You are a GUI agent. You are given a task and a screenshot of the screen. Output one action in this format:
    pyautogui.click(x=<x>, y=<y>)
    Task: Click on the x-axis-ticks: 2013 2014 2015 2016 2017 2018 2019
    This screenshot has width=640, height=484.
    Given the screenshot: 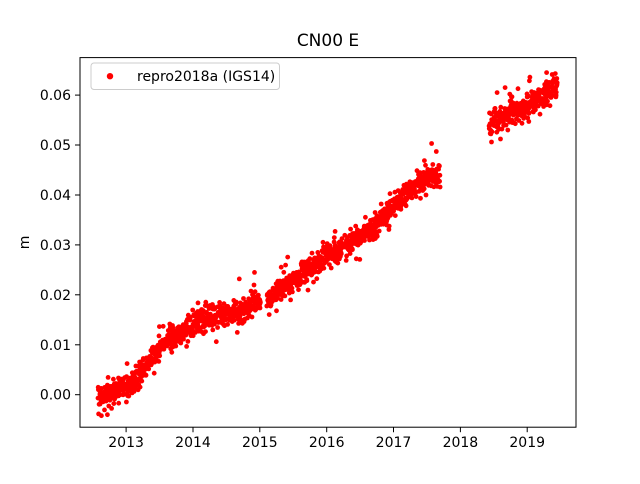 What is the action you would take?
    pyautogui.click(x=326, y=439)
    